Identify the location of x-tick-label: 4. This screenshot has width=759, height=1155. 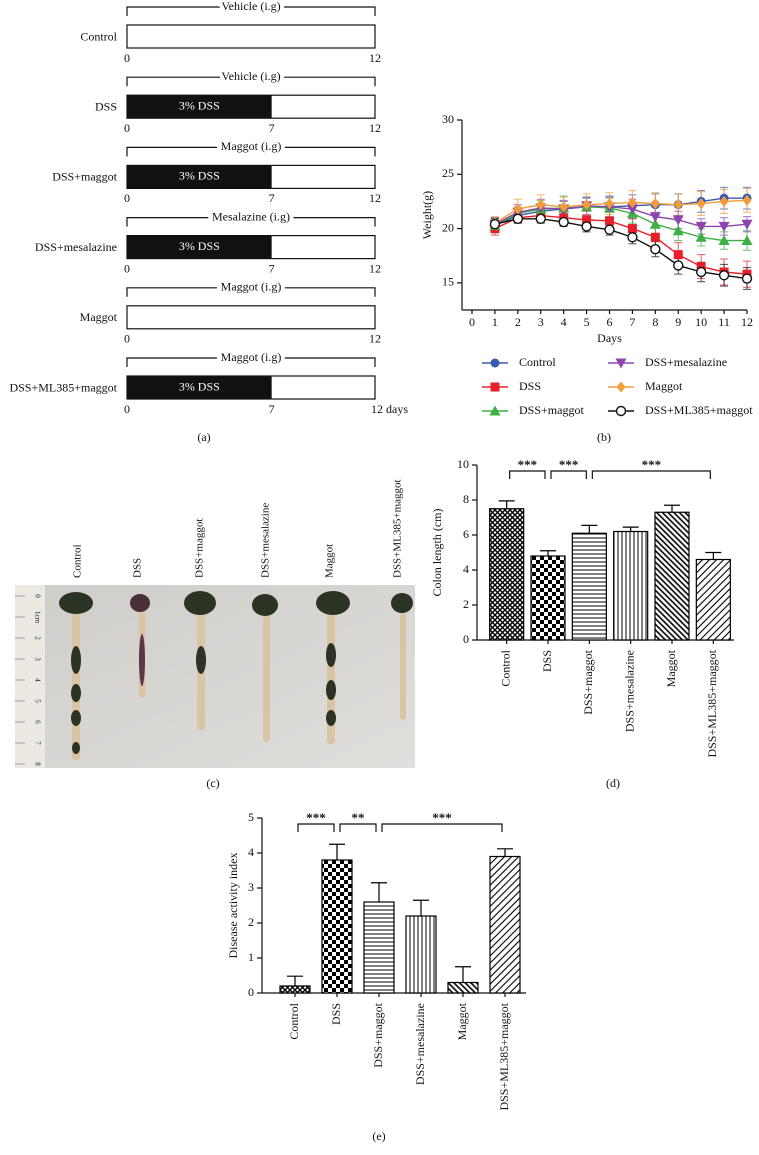
(564, 322).